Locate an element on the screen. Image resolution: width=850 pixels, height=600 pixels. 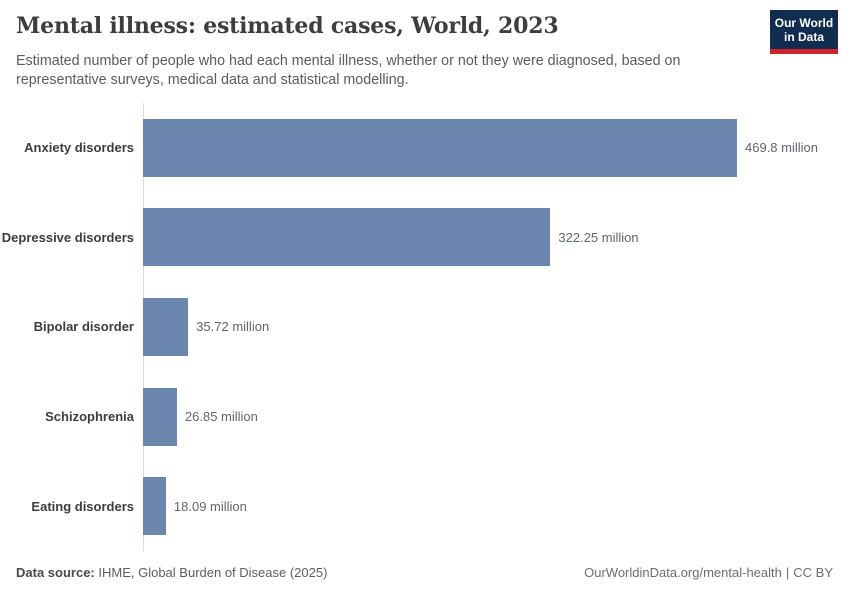
value-label: 18.09 million is located at coordinates (210, 506).